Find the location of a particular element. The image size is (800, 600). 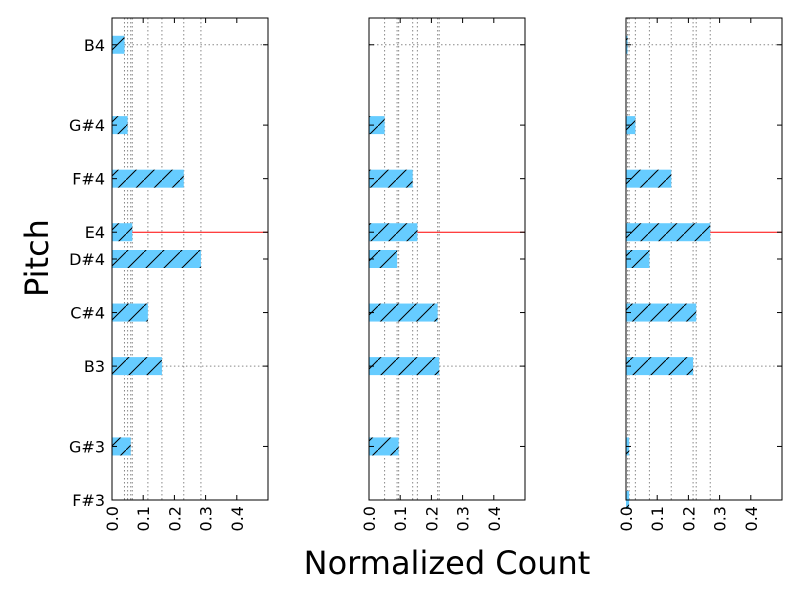

y-axis-label: Pitch is located at coordinates (37, 258).